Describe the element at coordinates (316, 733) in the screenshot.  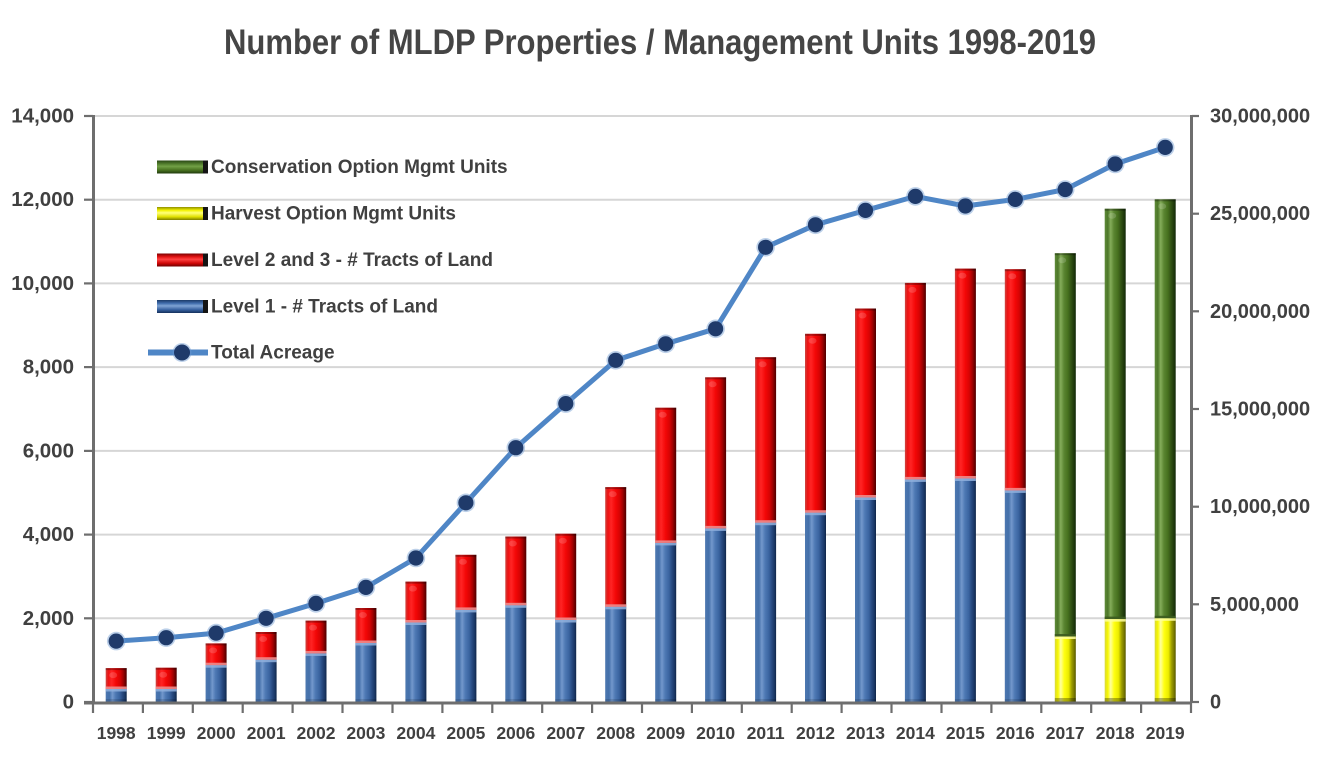
I see `svg-text: 2002` at that location.